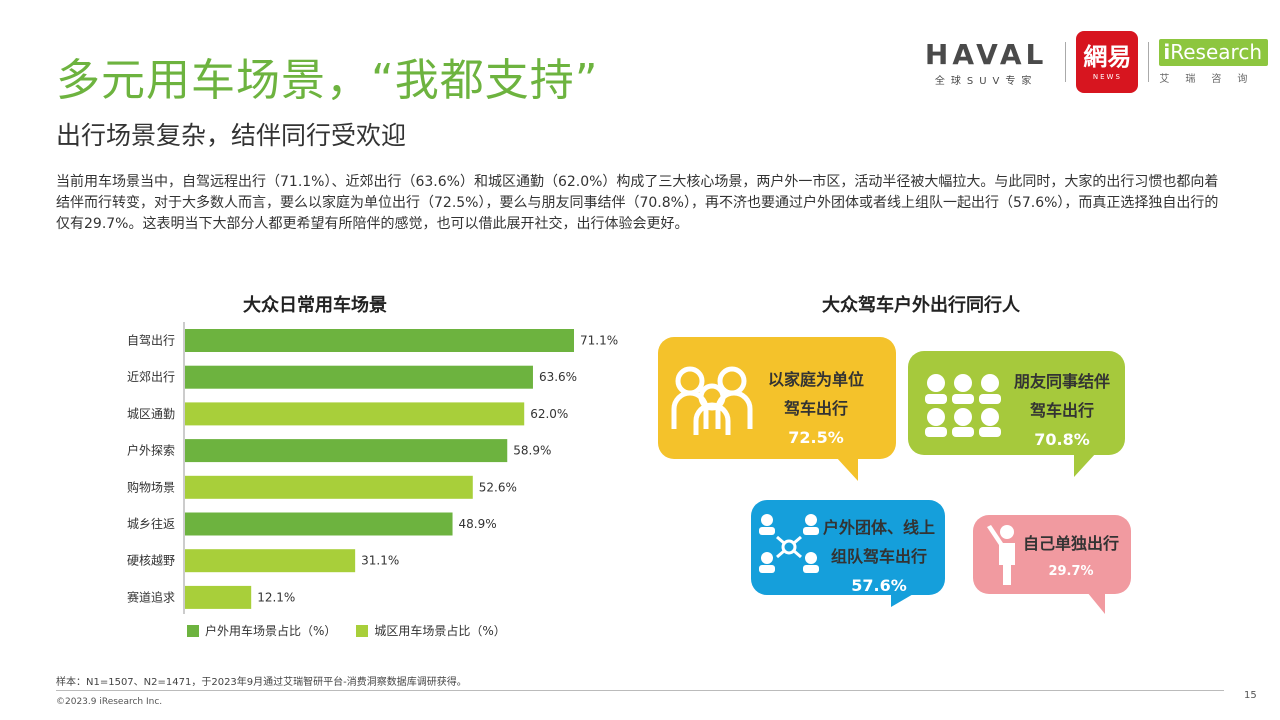 This screenshot has height=720, width=1280. I want to click on bubble-text-friends: 朋友同事结伴 驾车出行 70.8%, so click(1062, 410).